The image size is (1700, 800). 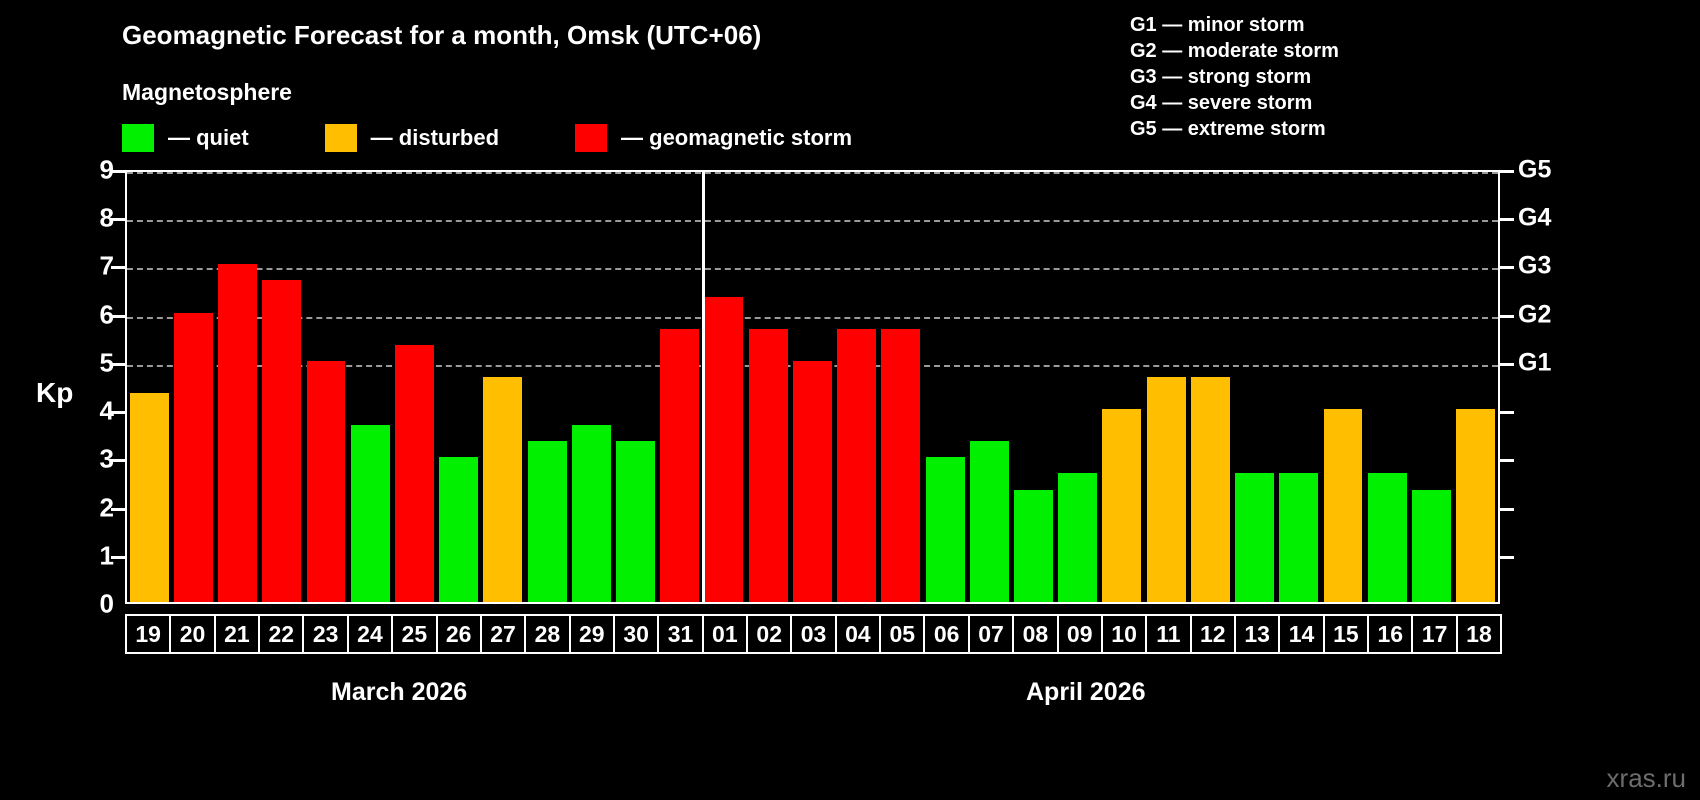 I want to click on y-tick-label: 0, so click(x=106, y=603).